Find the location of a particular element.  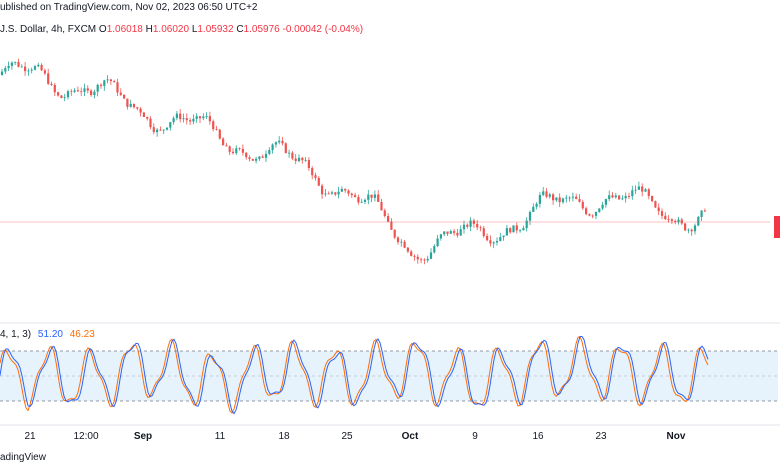

time-axis: 21 12:00 Sep 11 18 25 Oct 9 16 23 Nov is located at coordinates (354, 436).